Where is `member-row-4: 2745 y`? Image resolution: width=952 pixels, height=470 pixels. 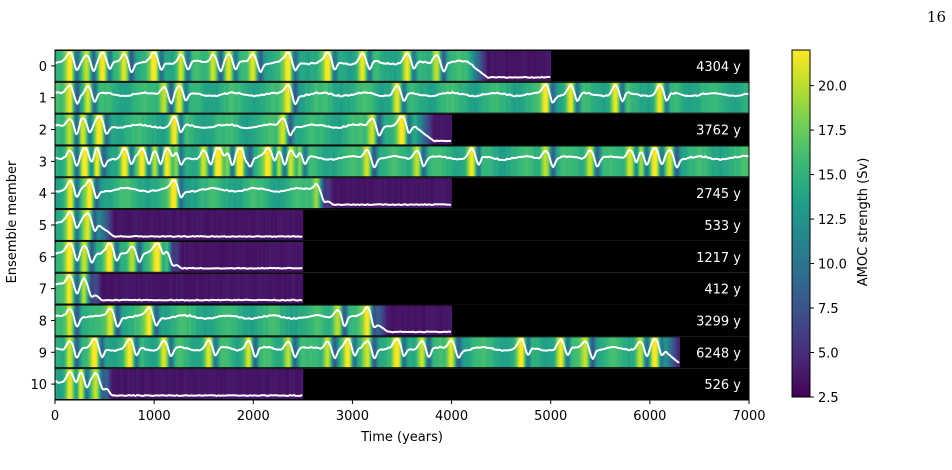
member-row-4: 2745 y is located at coordinates (402, 193).